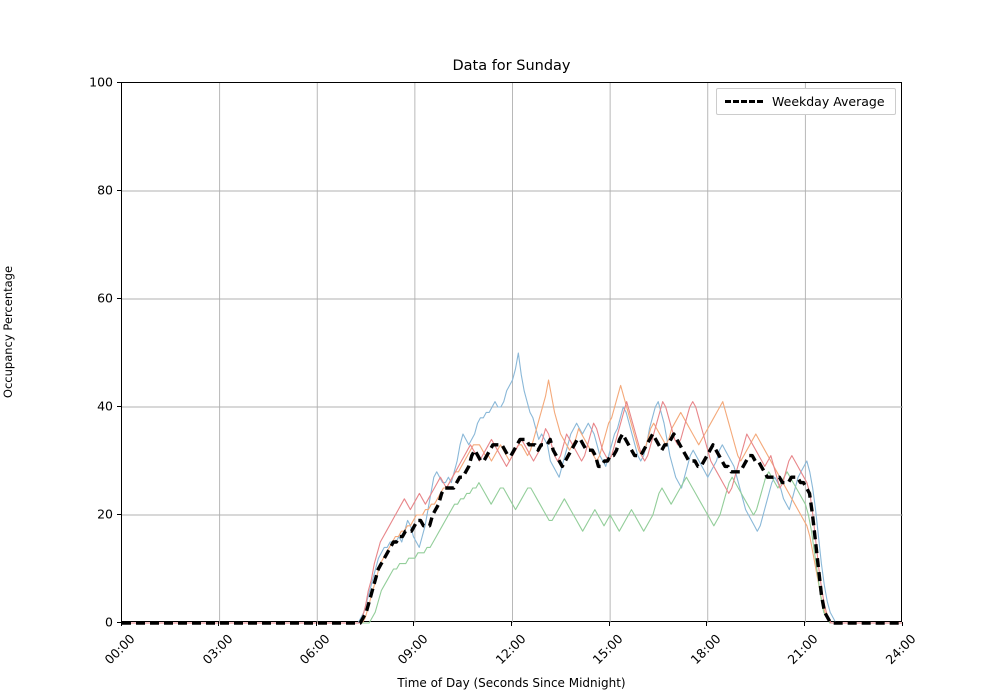  What do you see at coordinates (105, 190) in the screenshot?
I see `y-tick-label: 80` at bounding box center [105, 190].